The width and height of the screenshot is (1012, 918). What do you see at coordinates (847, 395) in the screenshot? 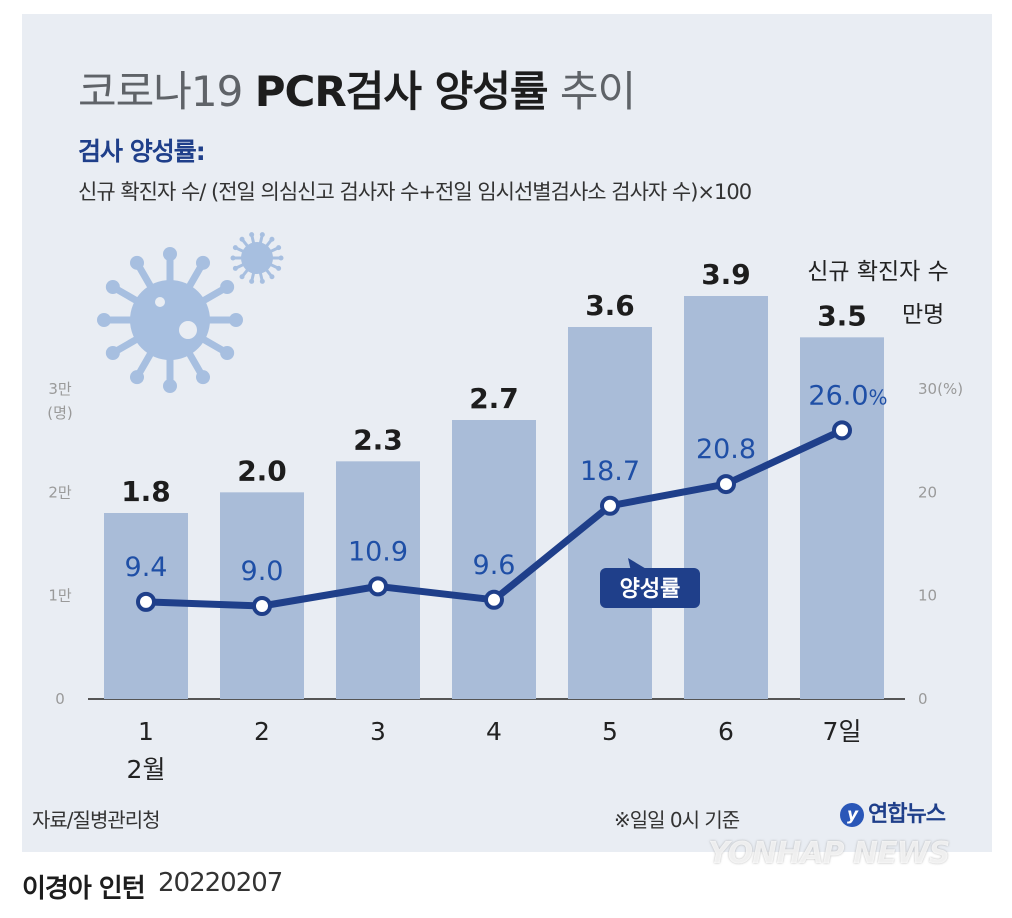
I see `line-label-7: 26.0%` at bounding box center [847, 395].